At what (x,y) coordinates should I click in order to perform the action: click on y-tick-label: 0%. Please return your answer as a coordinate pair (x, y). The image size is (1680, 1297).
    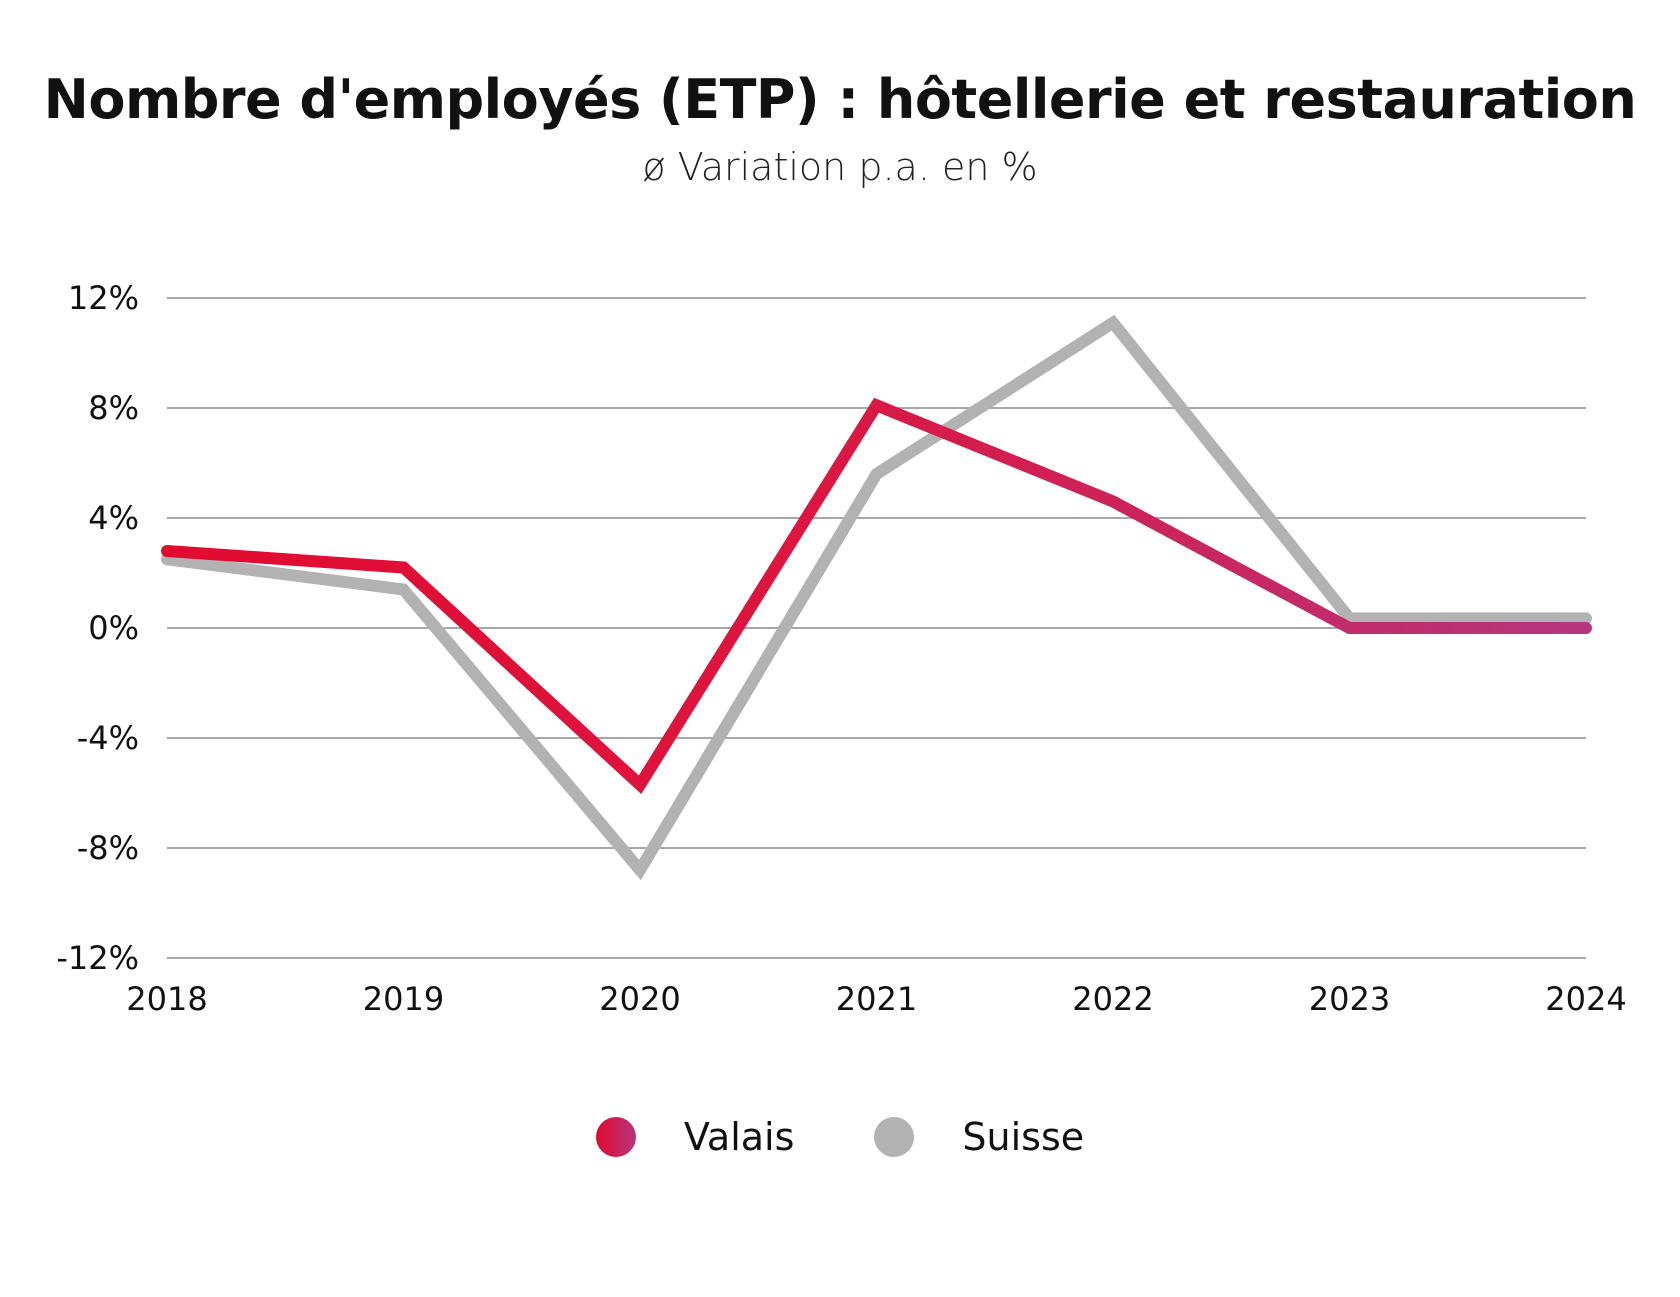
    Looking at the image, I should click on (113, 628).